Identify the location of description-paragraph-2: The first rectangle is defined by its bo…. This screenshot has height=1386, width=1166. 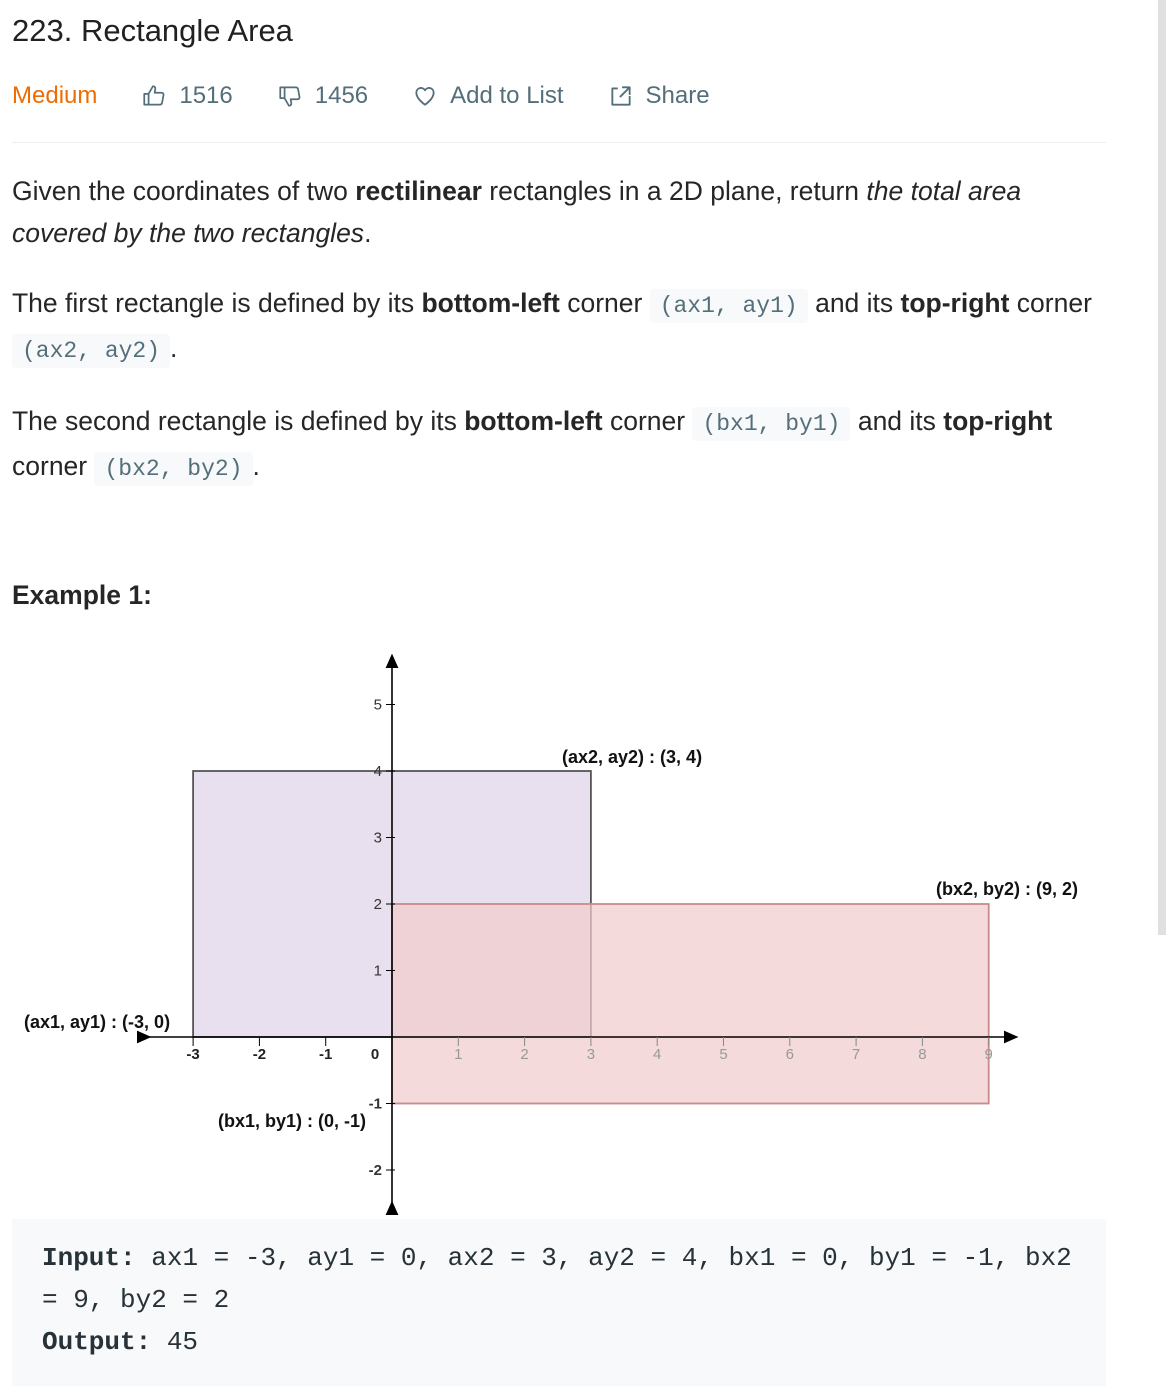
(559, 327).